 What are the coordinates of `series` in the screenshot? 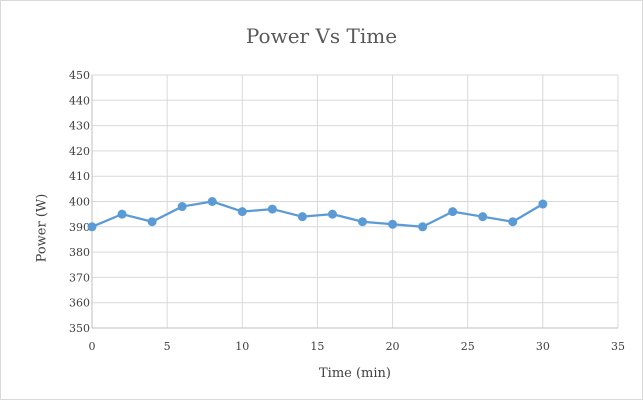 It's located at (317, 214).